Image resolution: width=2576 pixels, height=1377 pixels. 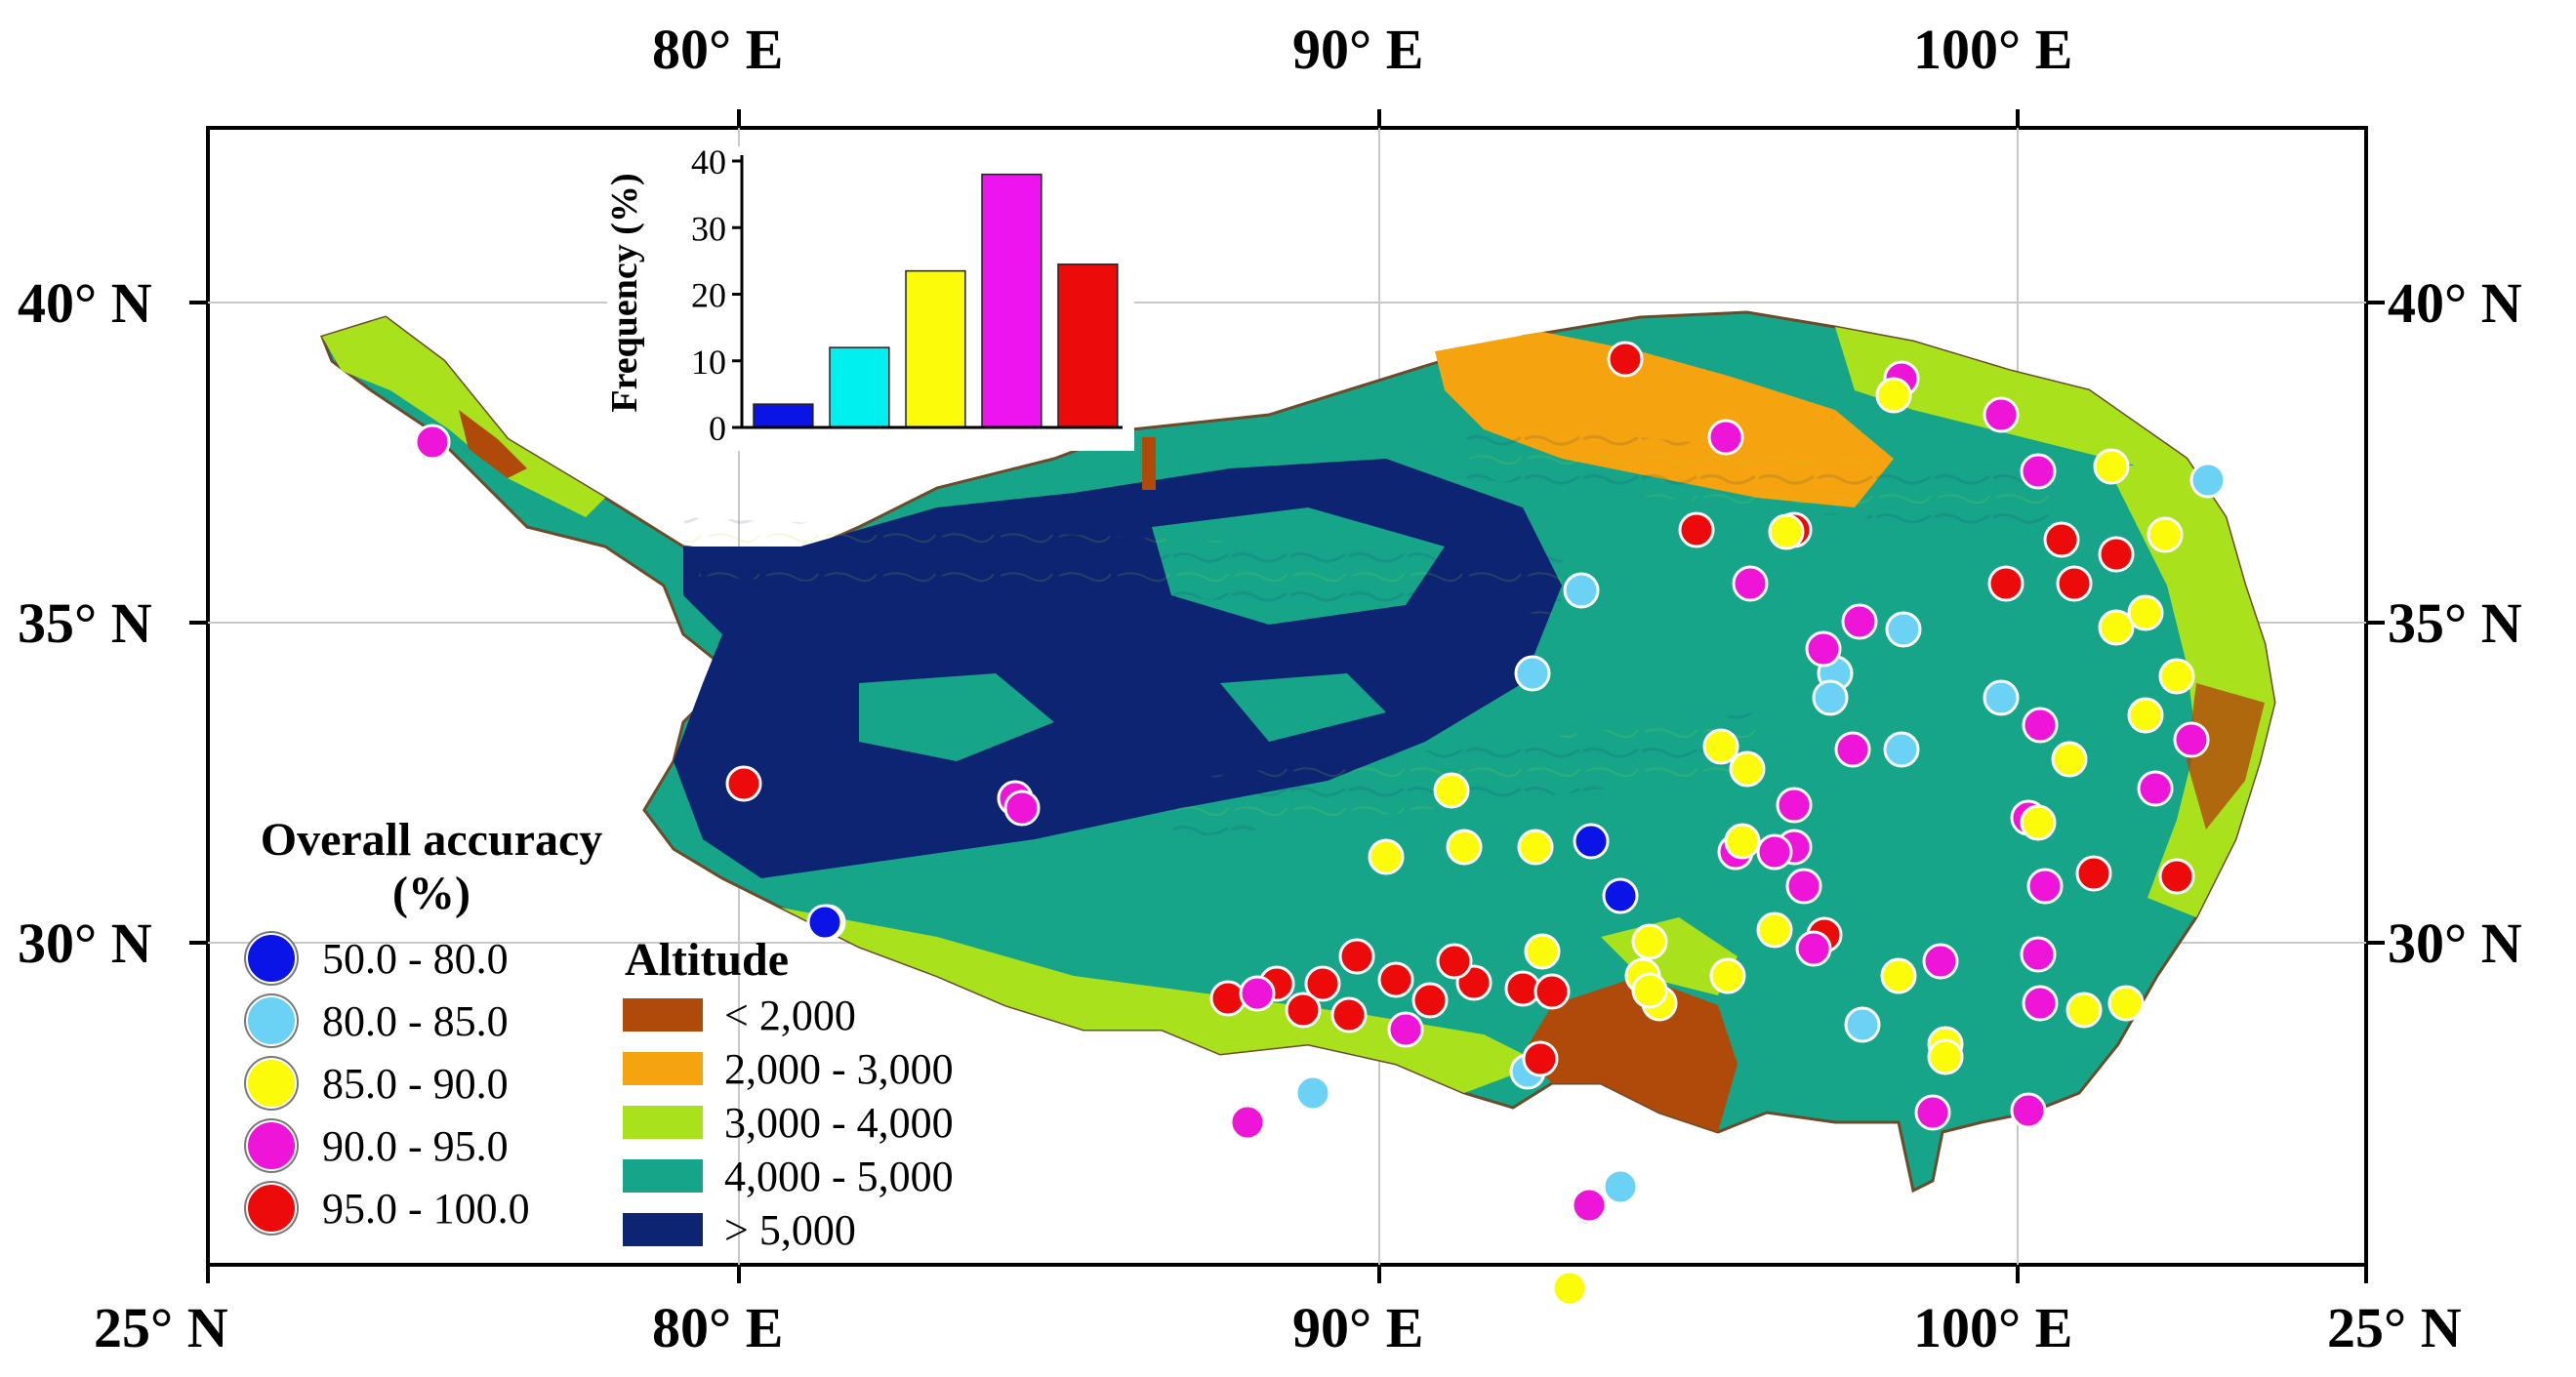 I want to click on accuracy-label-4: 90.0 - 95.0, so click(x=415, y=1146).